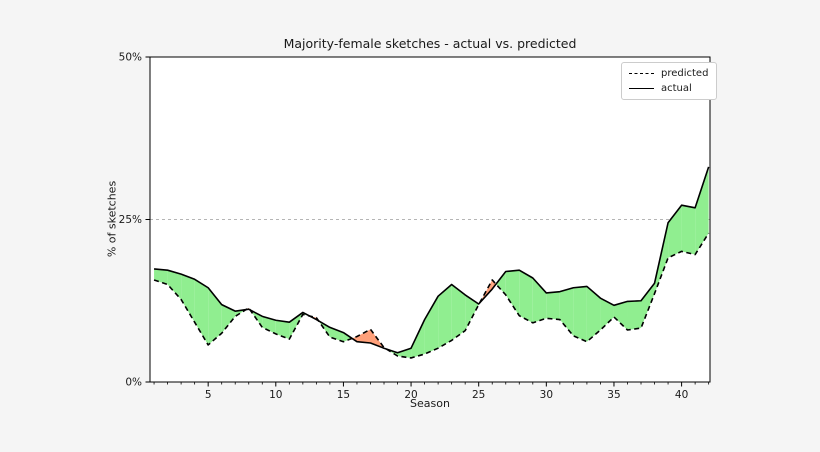  I want to click on svg-text: 40, so click(681, 395).